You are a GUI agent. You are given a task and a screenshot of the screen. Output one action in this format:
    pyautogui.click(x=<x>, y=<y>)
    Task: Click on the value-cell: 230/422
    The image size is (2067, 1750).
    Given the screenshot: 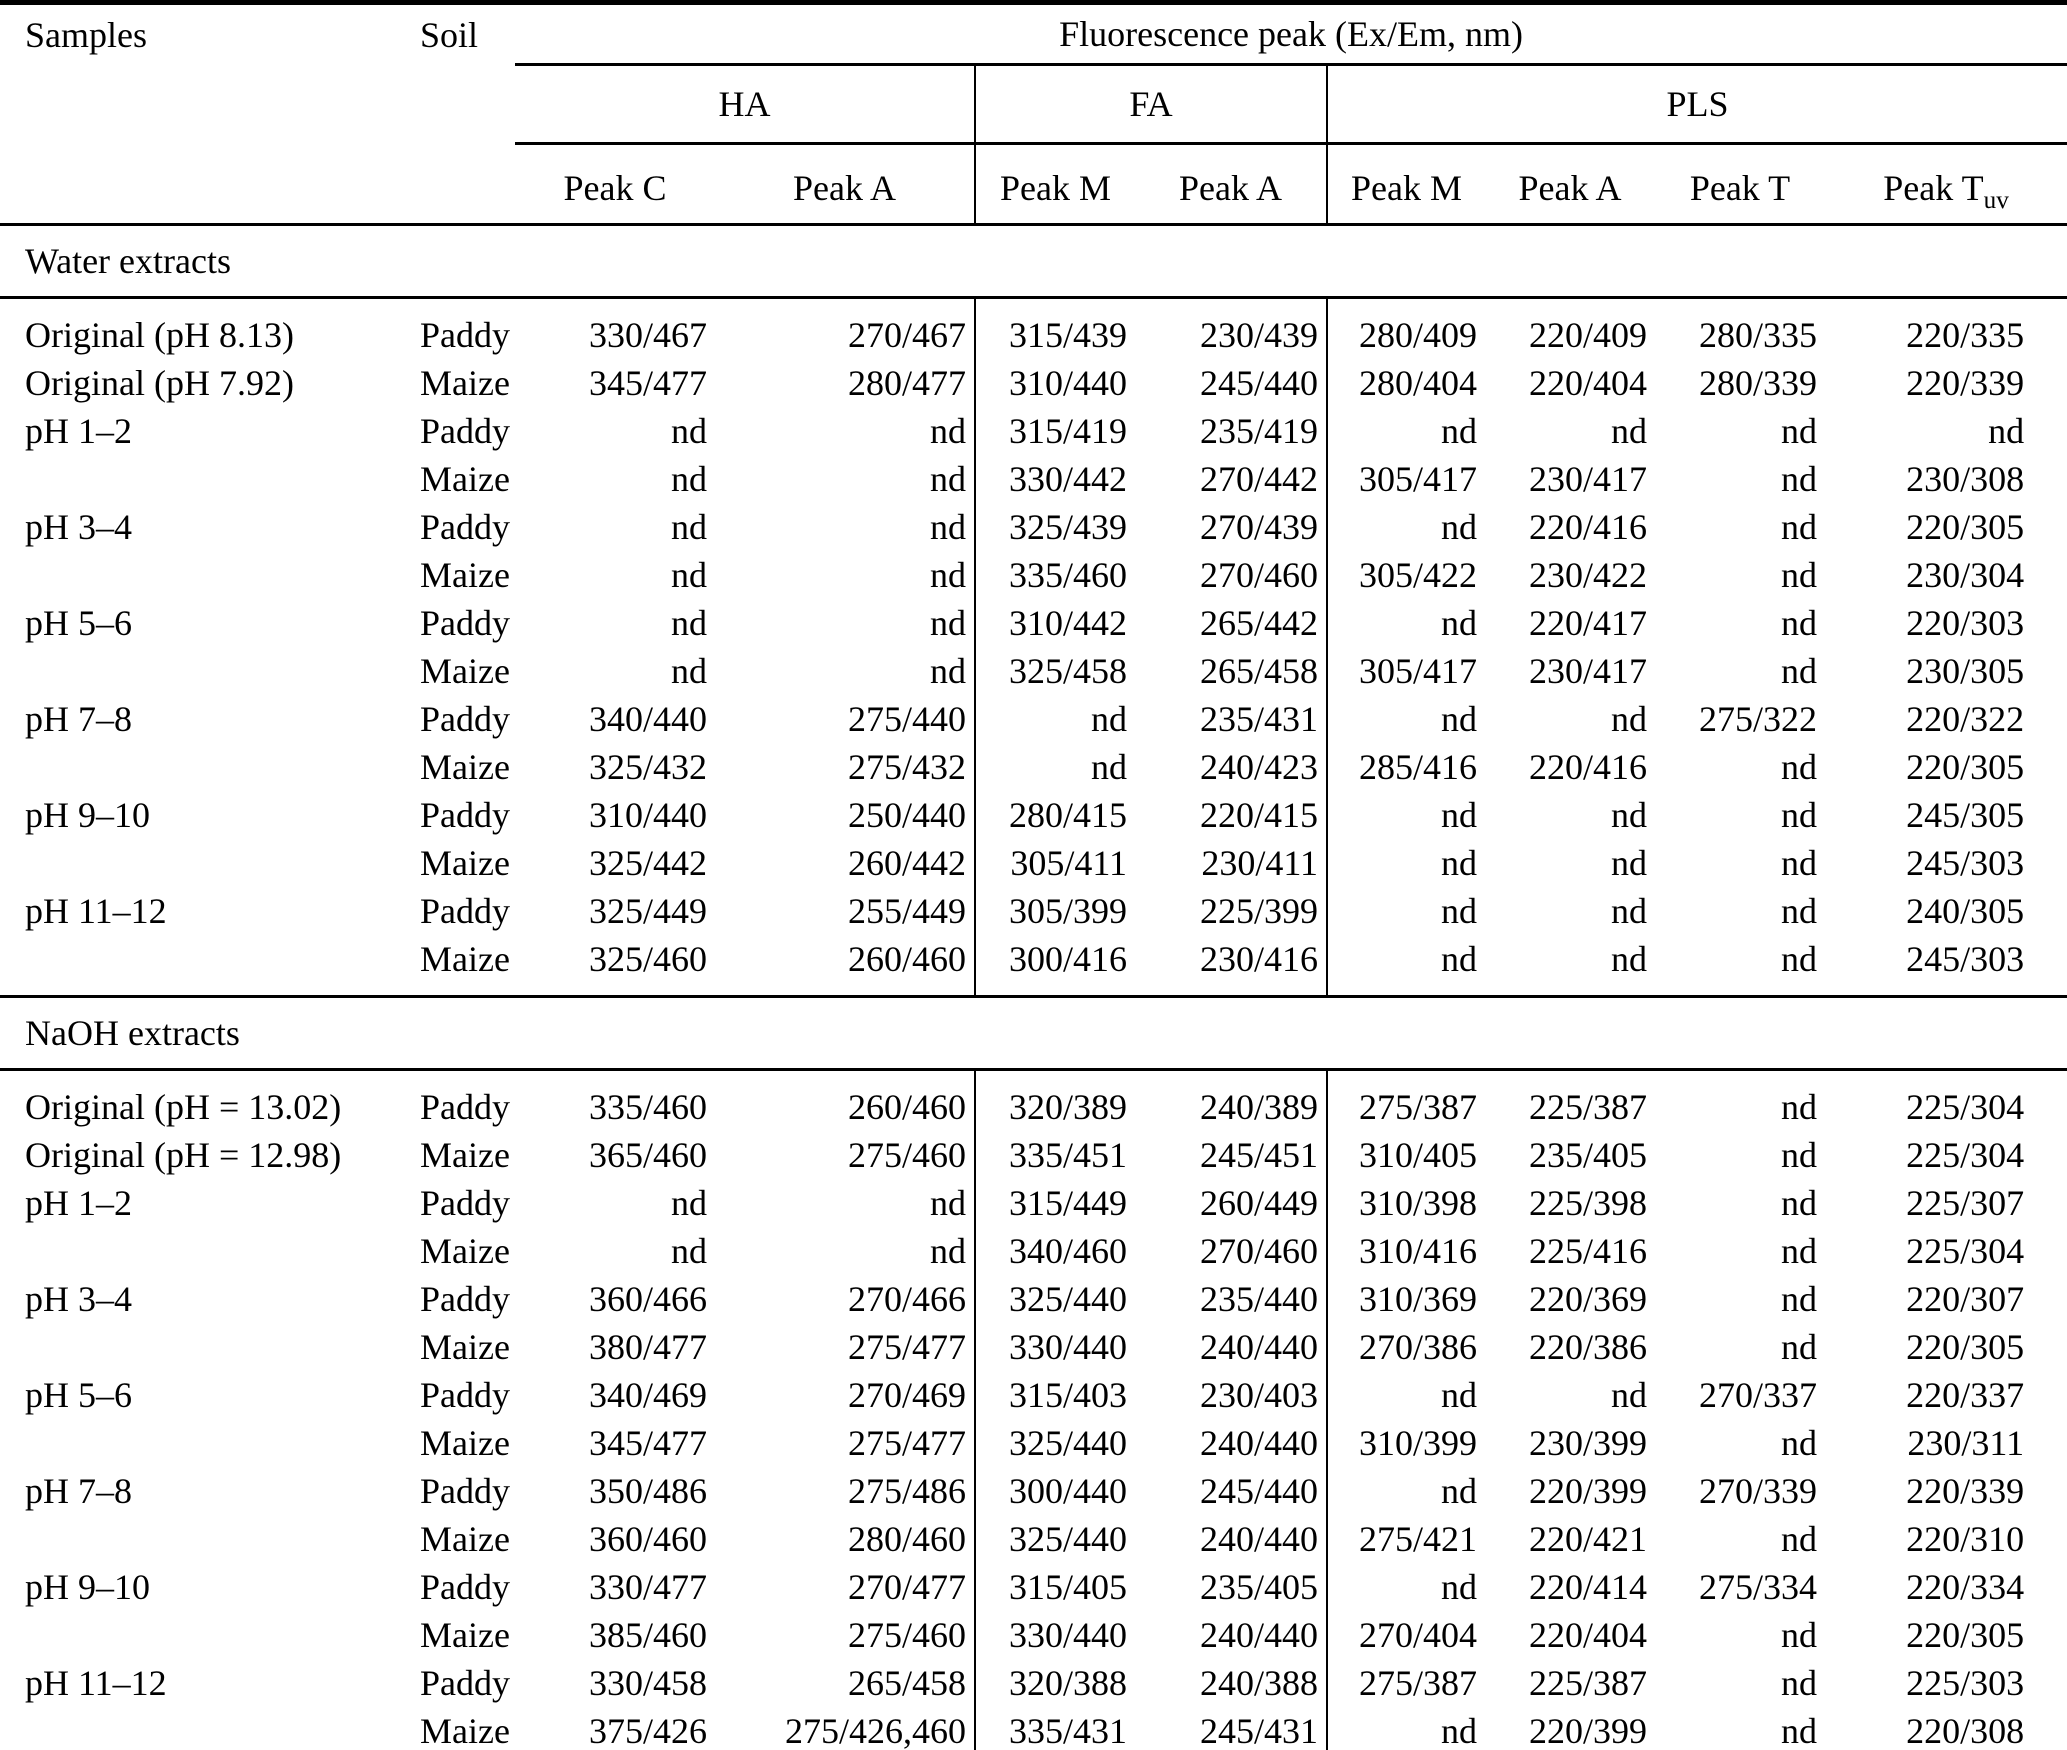 What is the action you would take?
    pyautogui.click(x=1587, y=575)
    